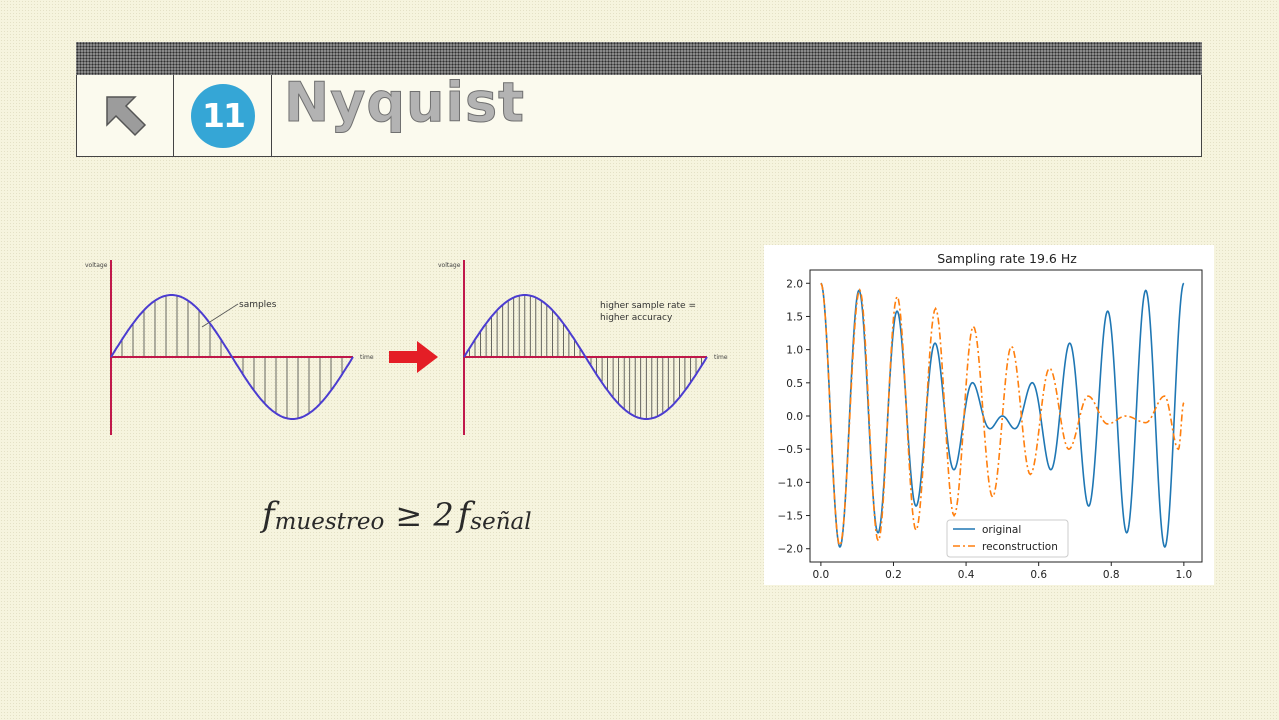  What do you see at coordinates (791, 550) in the screenshot?
I see `y-tick-label: −2.0` at bounding box center [791, 550].